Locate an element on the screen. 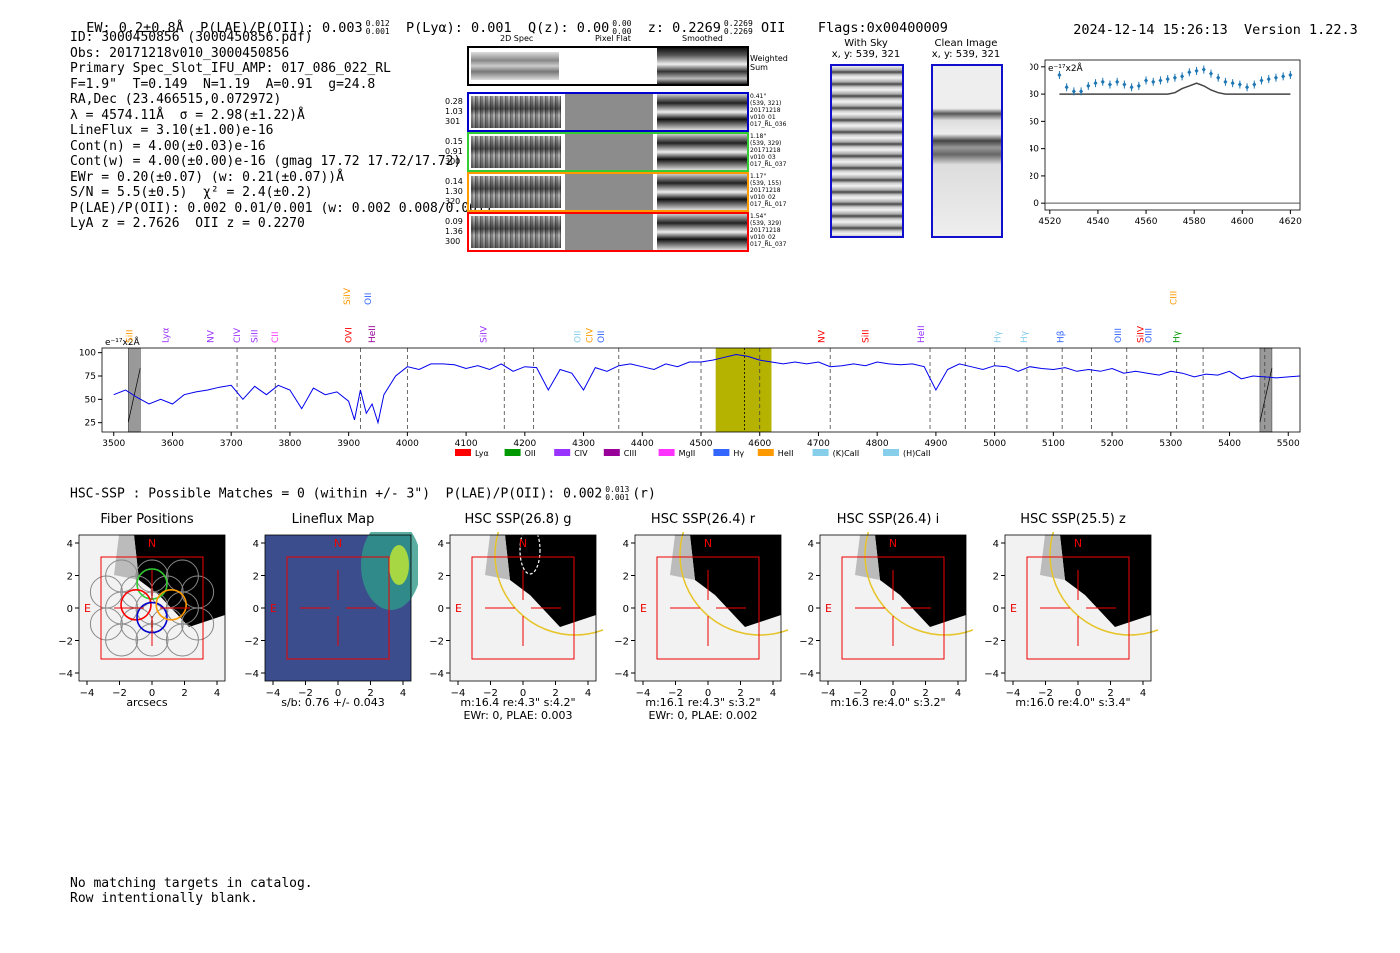 Image resolution: width=1400 pixels, height=953 pixels. cutout-stat: 320 is located at coordinates (453, 201).